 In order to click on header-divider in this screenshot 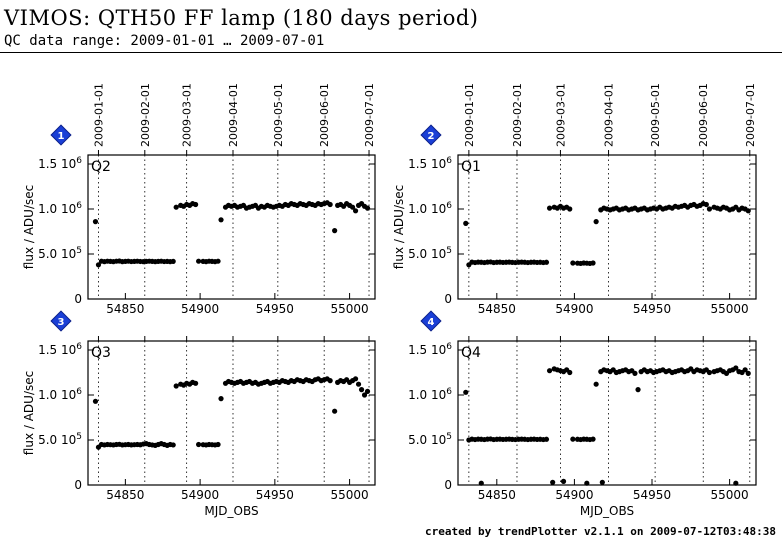, I will do `click(391, 52)`.